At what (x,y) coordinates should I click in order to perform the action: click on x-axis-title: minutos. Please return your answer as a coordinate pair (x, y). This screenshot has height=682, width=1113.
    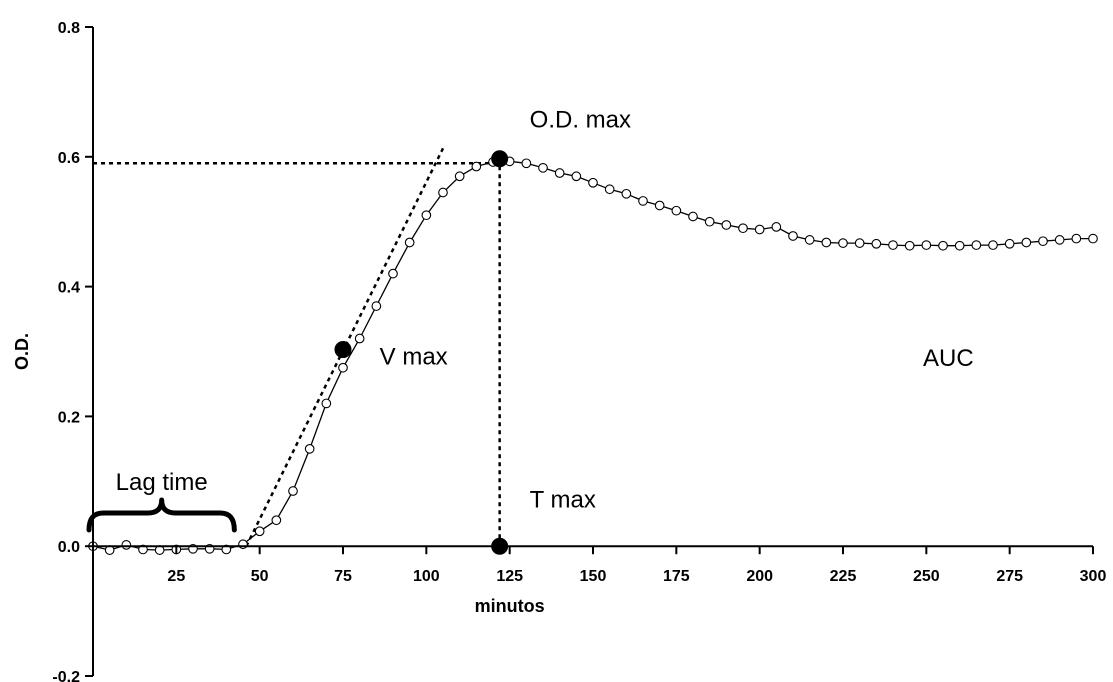
    Looking at the image, I should click on (510, 606).